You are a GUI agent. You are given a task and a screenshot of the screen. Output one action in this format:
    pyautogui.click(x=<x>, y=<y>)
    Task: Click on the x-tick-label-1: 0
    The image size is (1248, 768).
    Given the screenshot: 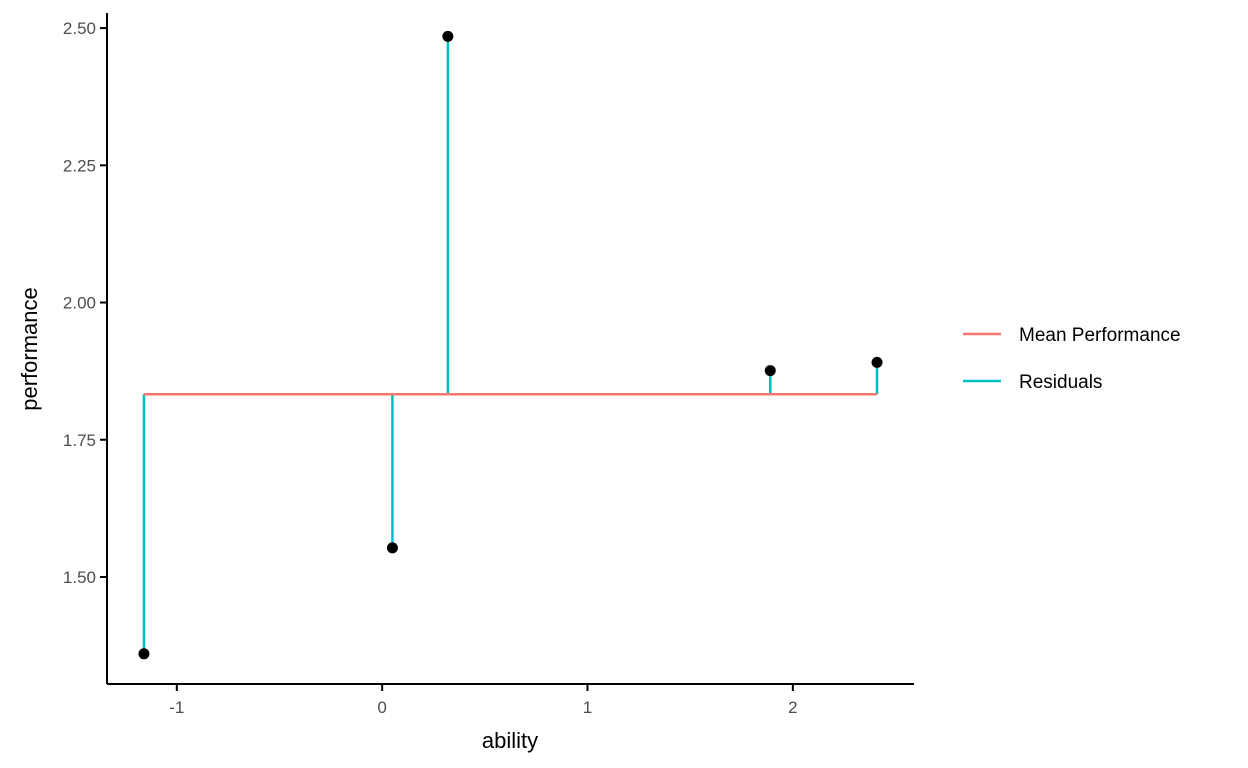 What is the action you would take?
    pyautogui.click(x=381, y=707)
    